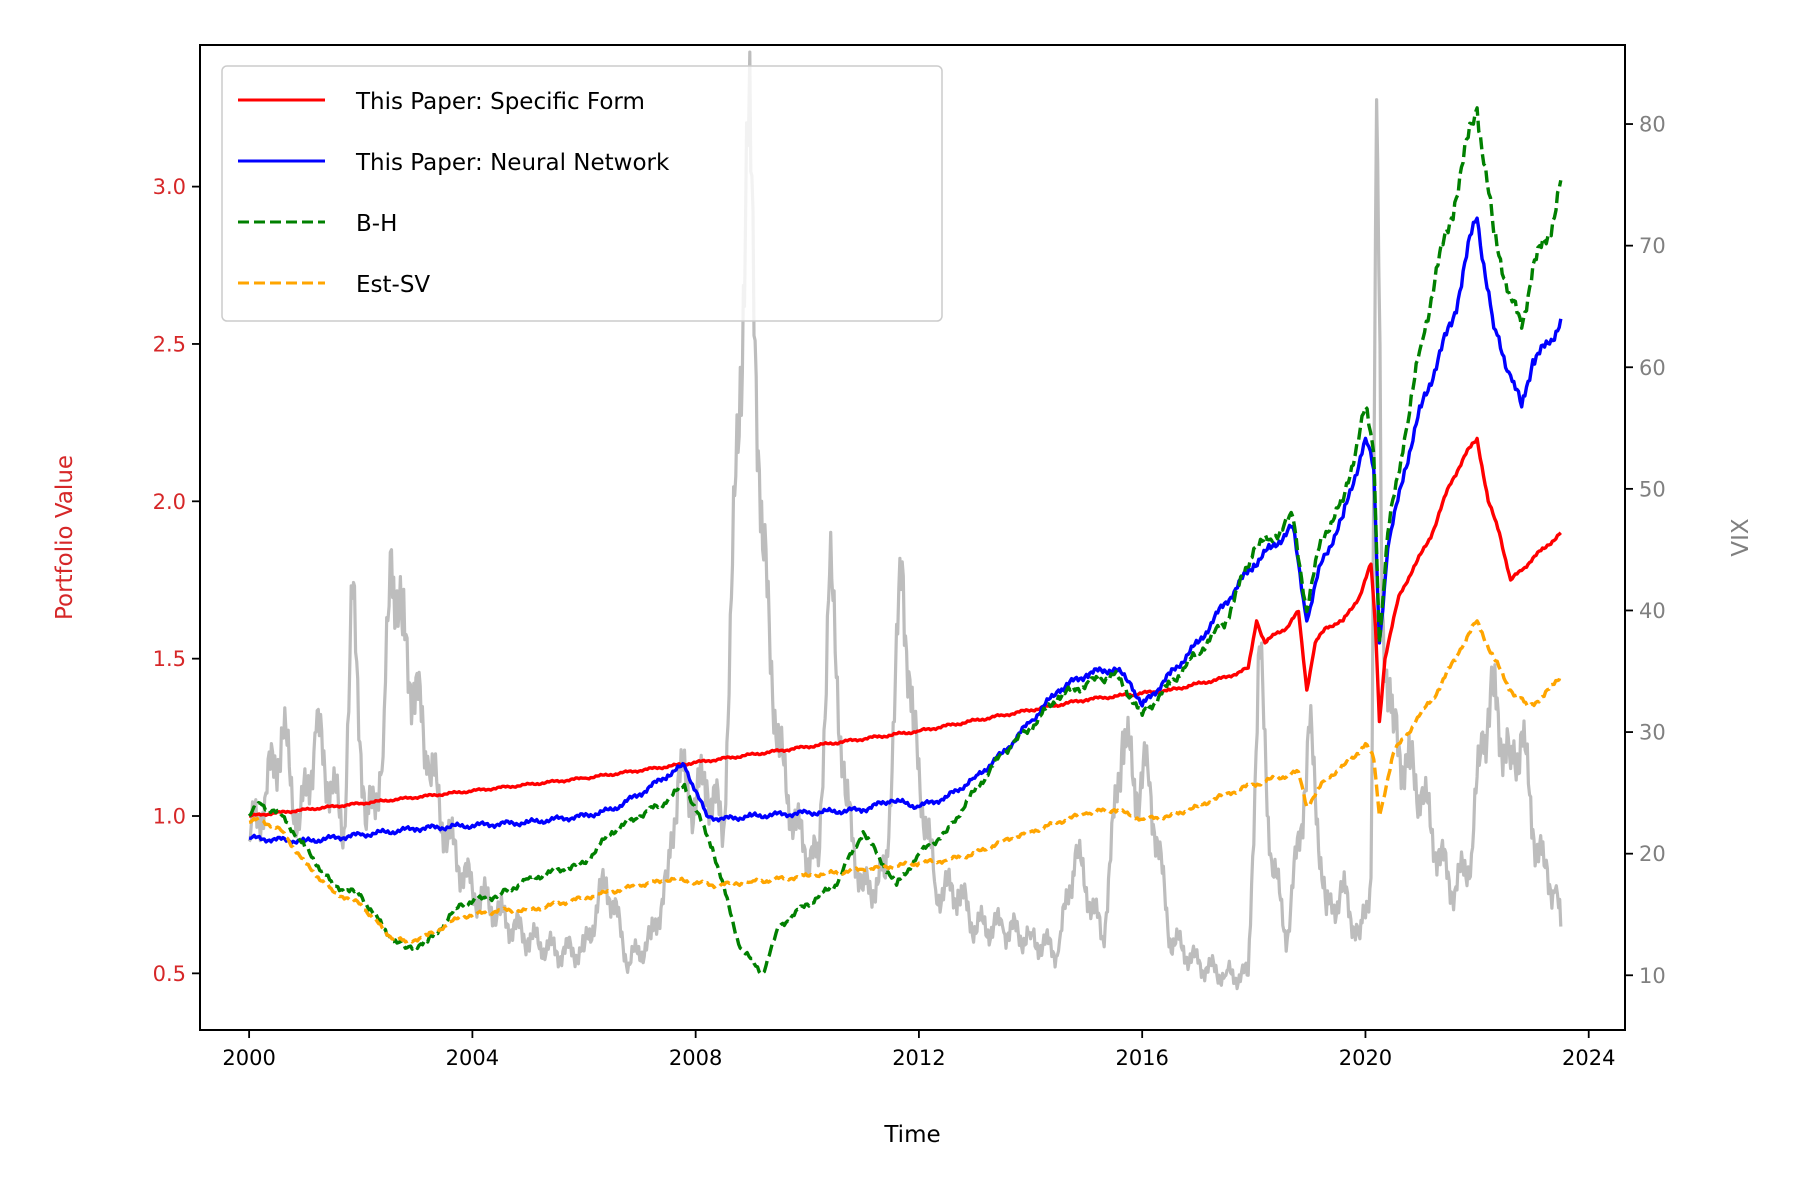 Image resolution: width=1800 pixels, height=1200 pixels. I want to click on y-left-tick-label: 0.5, so click(169, 974).